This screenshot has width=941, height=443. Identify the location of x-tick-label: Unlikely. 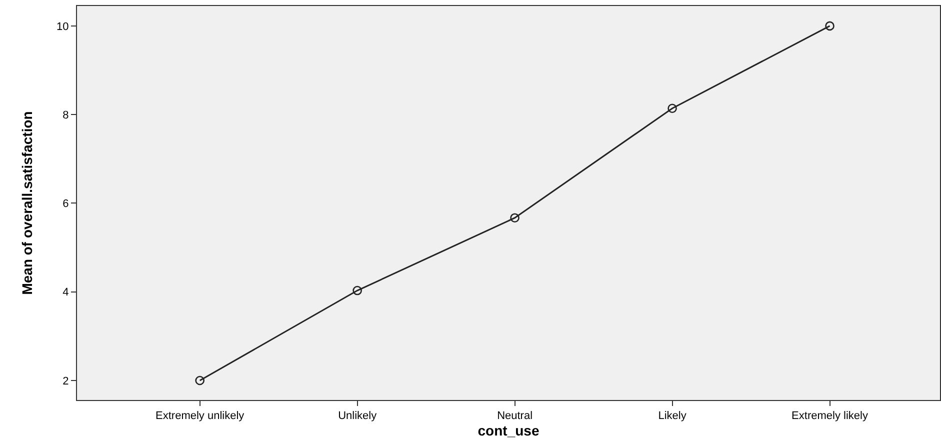
(358, 416).